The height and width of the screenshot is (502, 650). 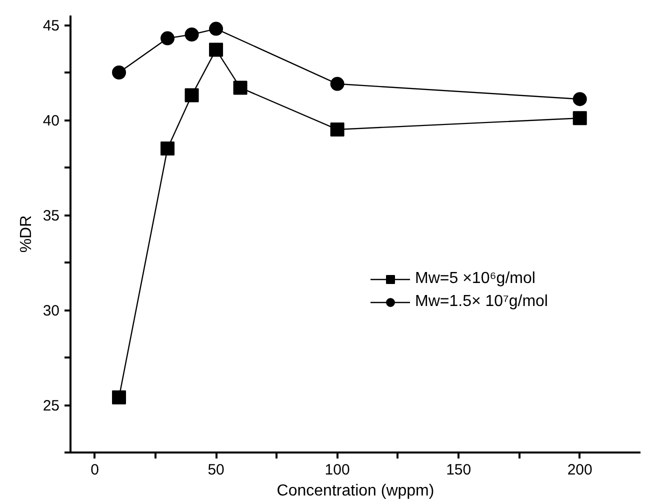 What do you see at coordinates (51, 26) in the screenshot?
I see `y-tick-label: 45` at bounding box center [51, 26].